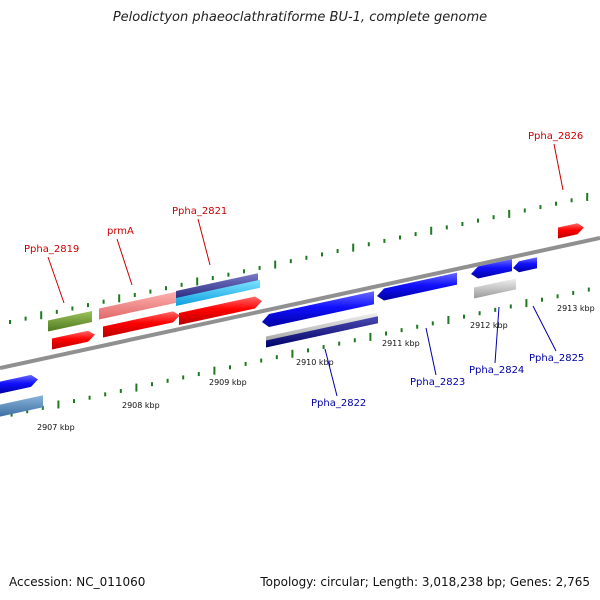 The width and height of the screenshot is (600, 600). What do you see at coordinates (51, 249) in the screenshot?
I see `gene-label: Ppha_2819` at bounding box center [51, 249].